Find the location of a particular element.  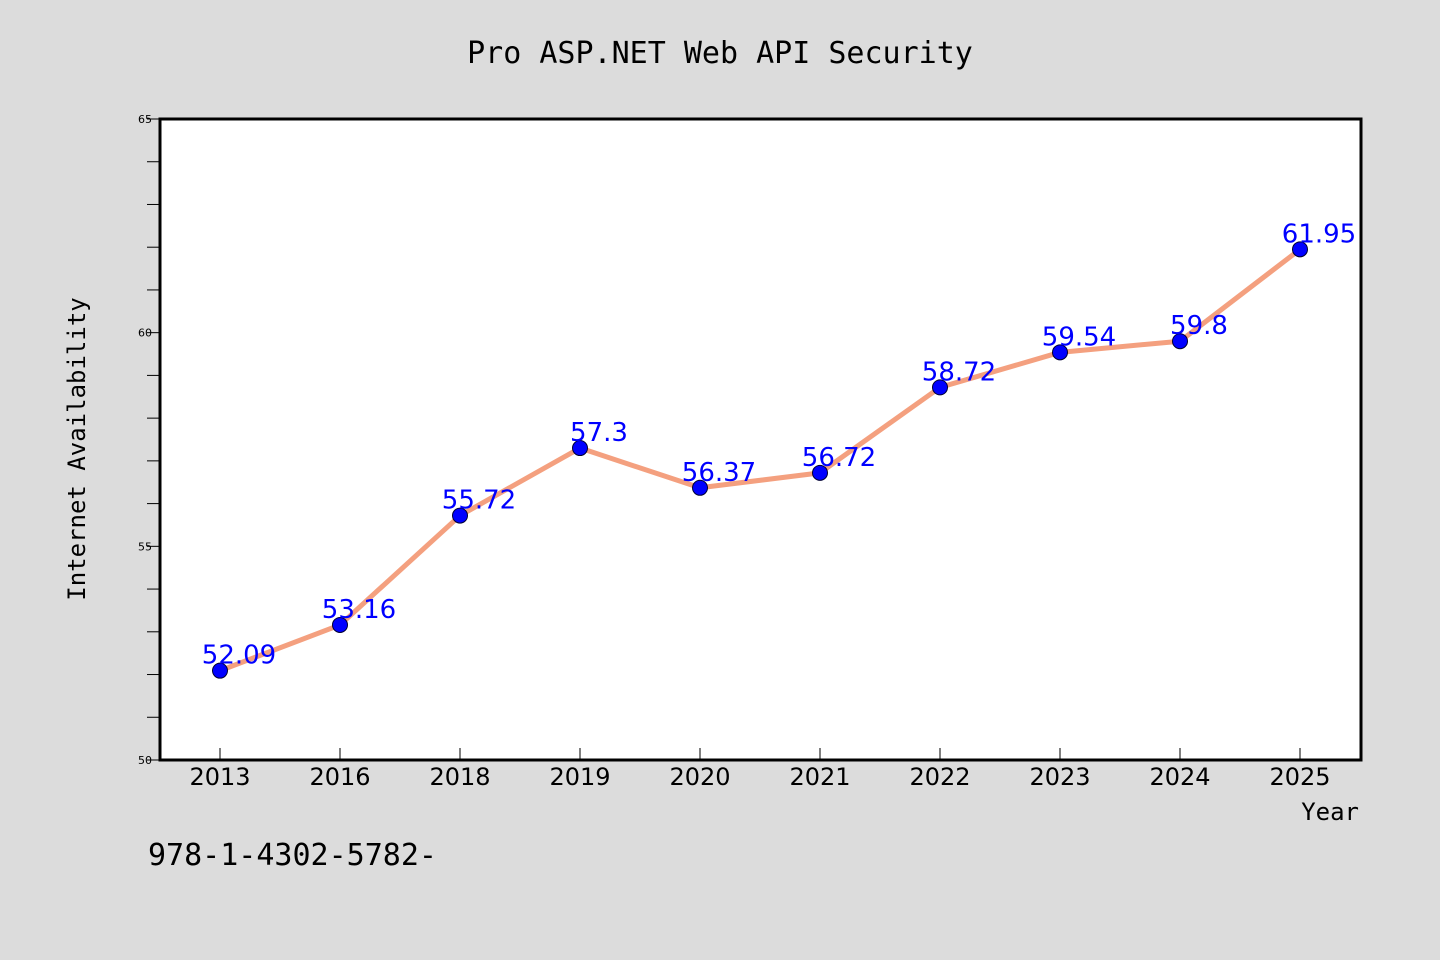

y-tick-label: 55 is located at coordinates (145, 546).